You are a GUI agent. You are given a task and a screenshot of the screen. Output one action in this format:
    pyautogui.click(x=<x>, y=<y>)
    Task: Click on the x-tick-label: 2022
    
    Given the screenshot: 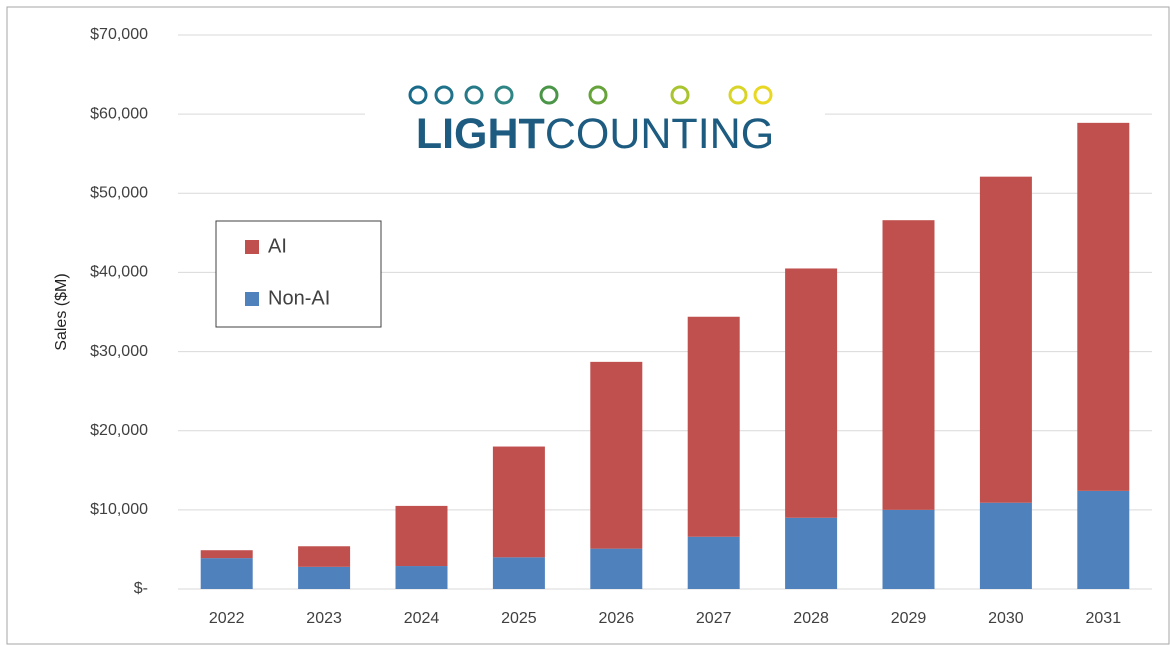 What is the action you would take?
    pyautogui.click(x=227, y=618)
    